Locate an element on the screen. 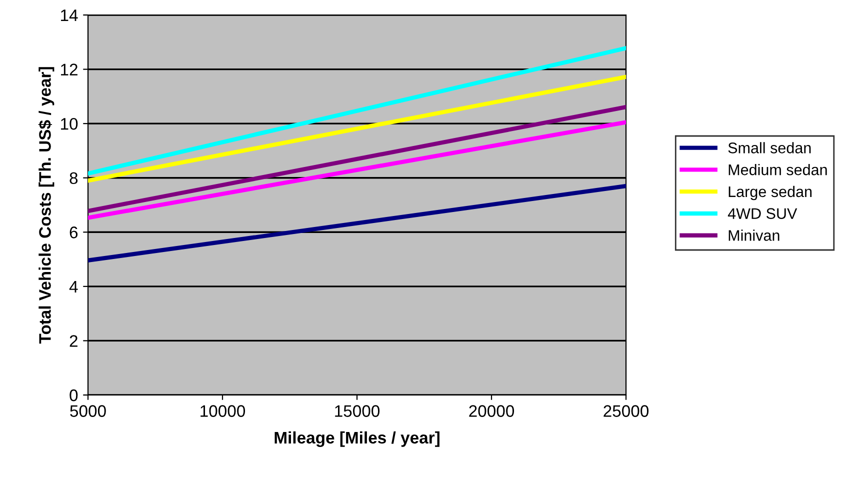 Image resolution: width=842 pixels, height=477 pixels. legend-label: 4WD SUV is located at coordinates (763, 213).